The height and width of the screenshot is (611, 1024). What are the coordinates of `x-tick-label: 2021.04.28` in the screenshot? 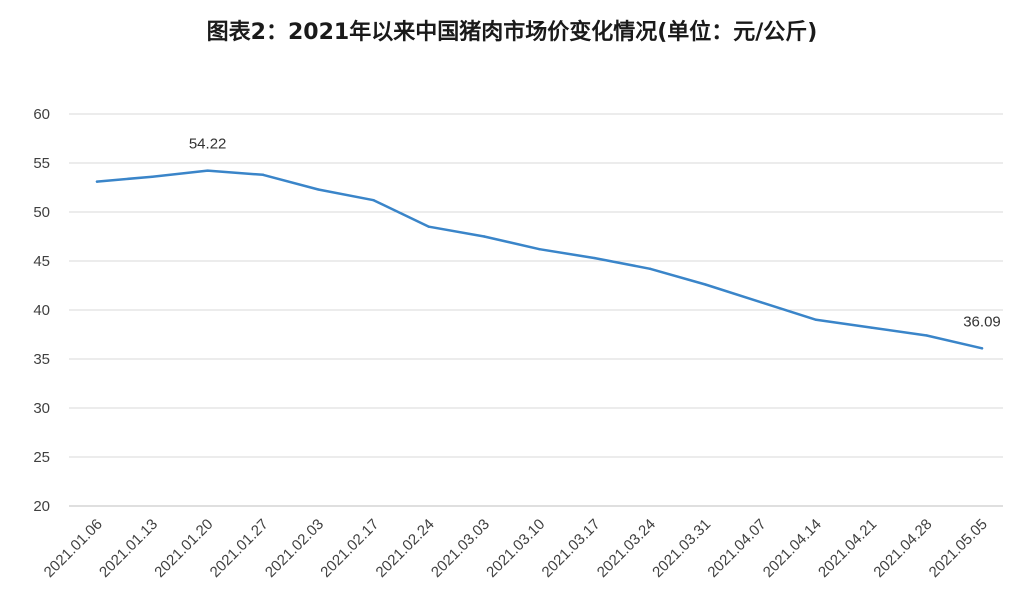 It's located at (902, 548).